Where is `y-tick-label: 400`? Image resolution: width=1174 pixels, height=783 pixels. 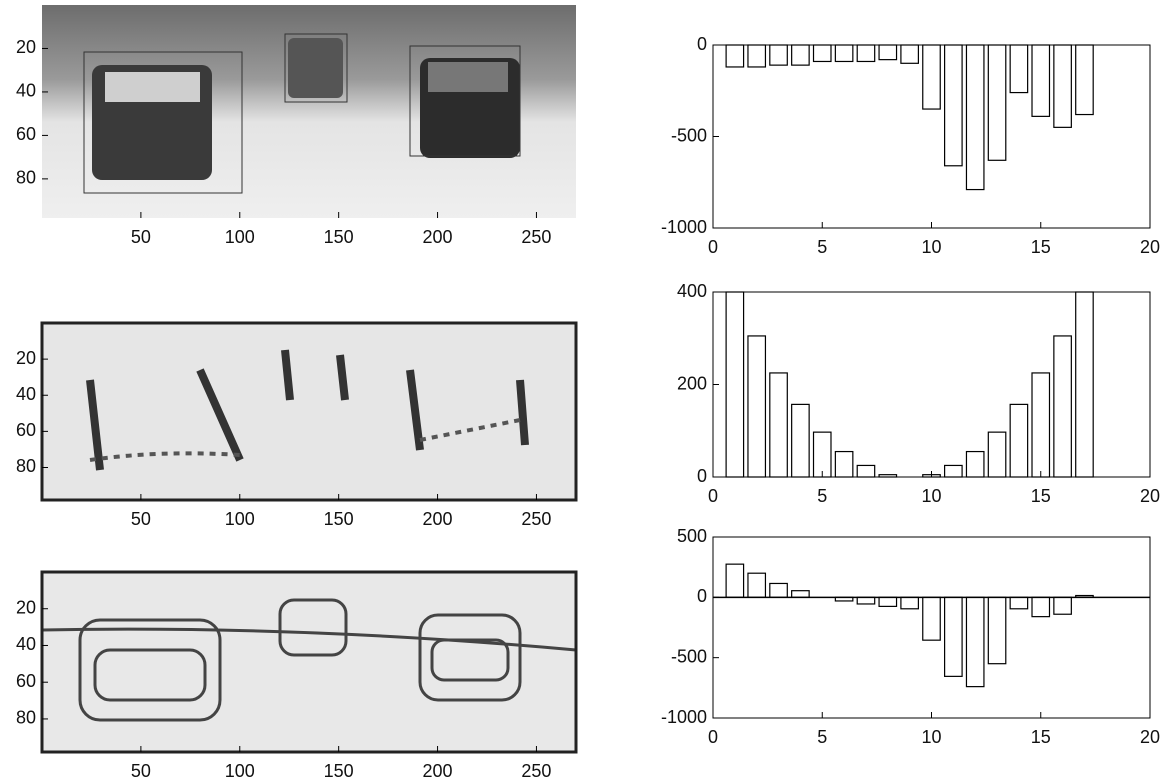 y-tick-label: 400 is located at coordinates (692, 291).